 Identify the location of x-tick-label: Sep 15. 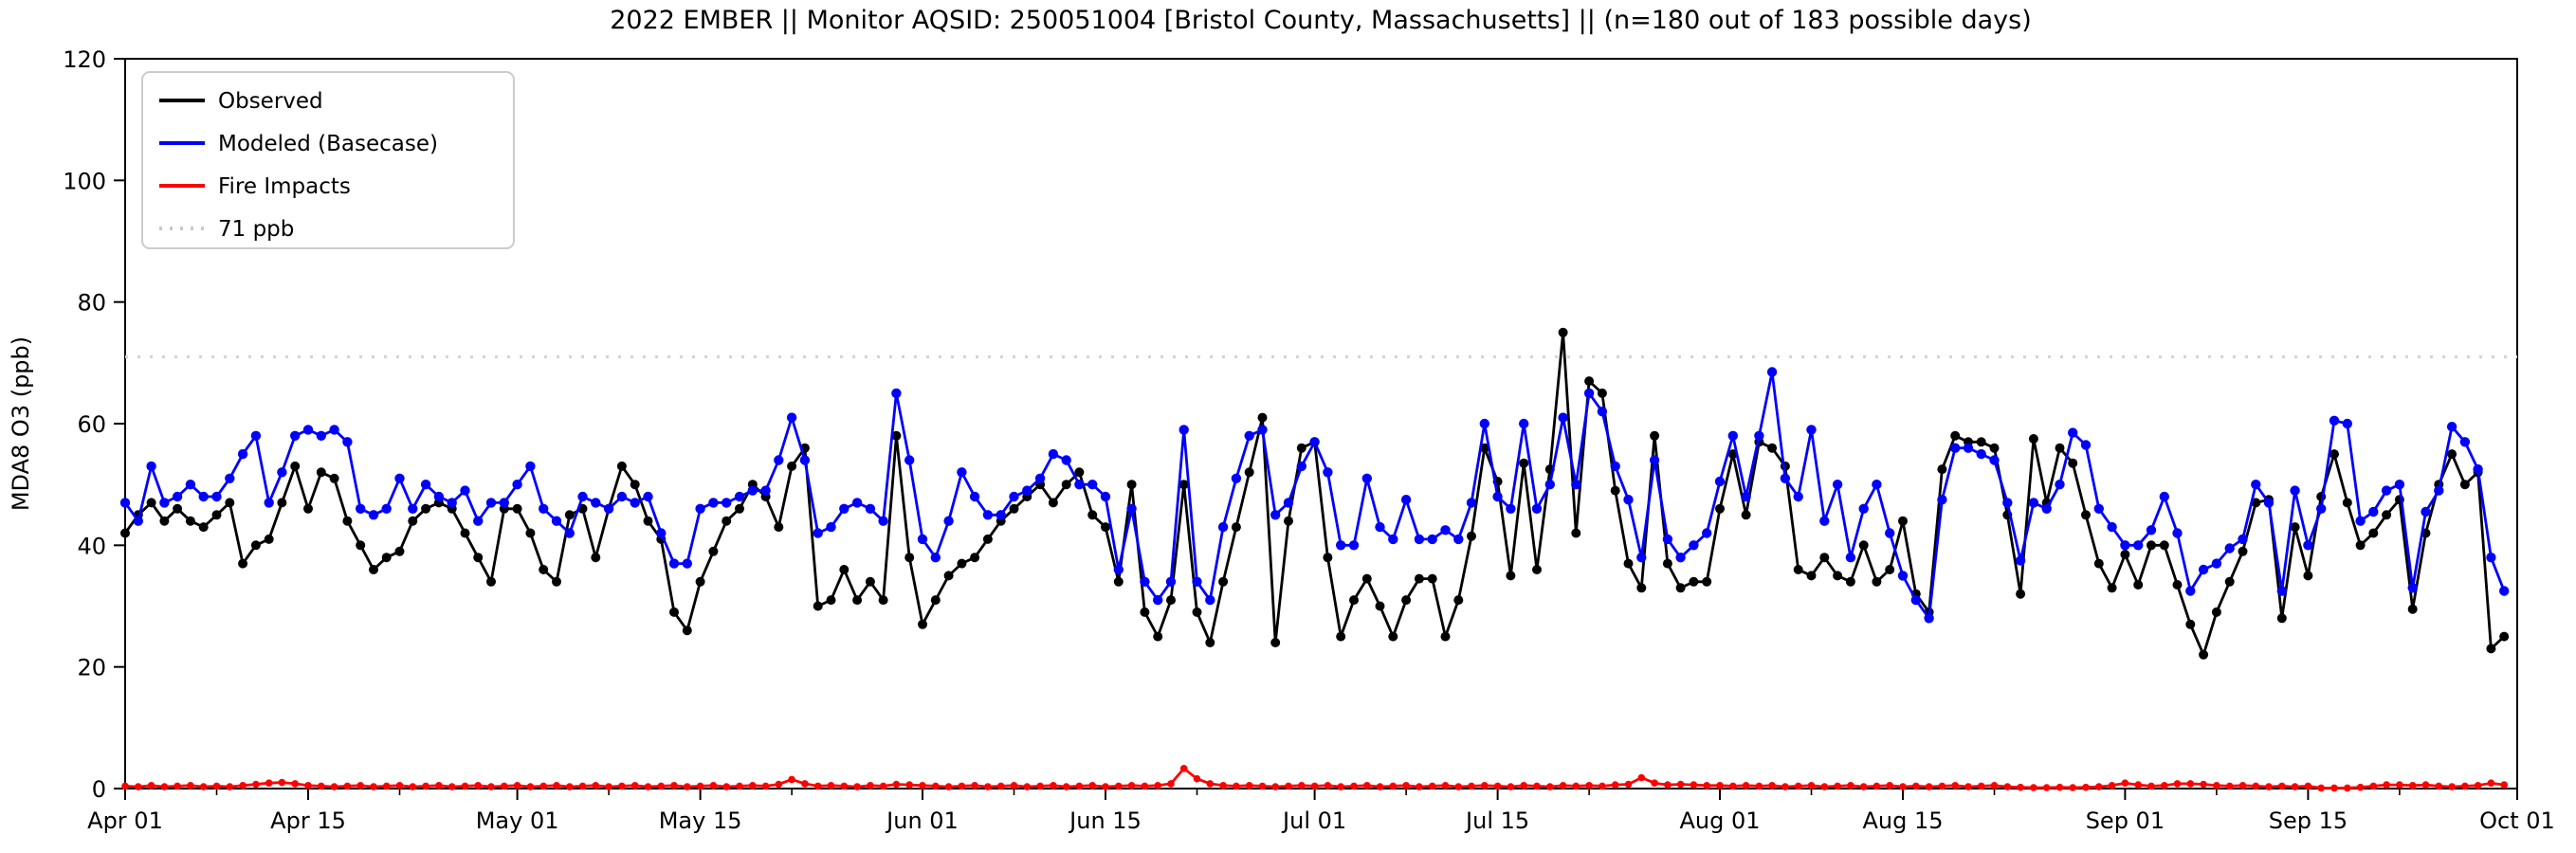
(2308, 821).